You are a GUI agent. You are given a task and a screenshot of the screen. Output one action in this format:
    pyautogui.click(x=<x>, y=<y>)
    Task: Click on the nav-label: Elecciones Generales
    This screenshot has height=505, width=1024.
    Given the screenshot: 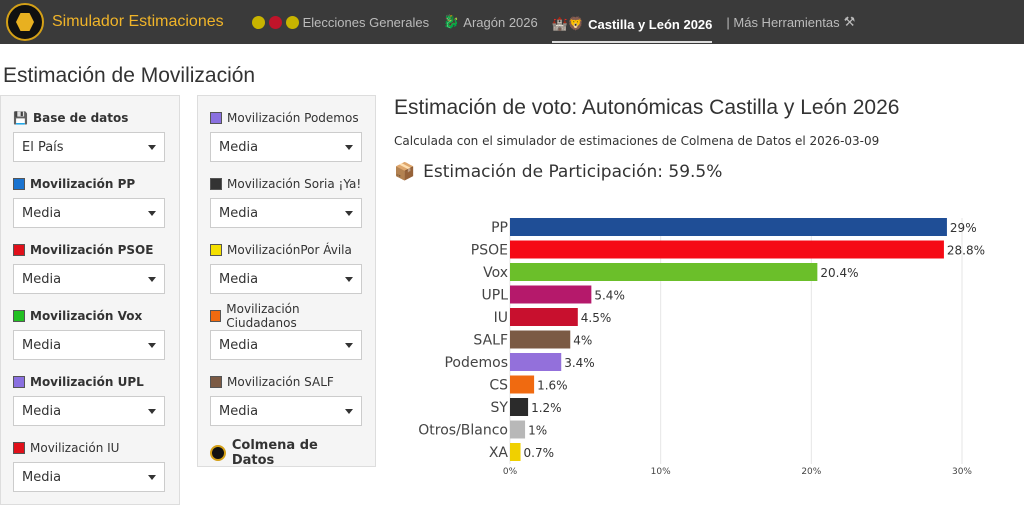 What is the action you would take?
    pyautogui.click(x=366, y=22)
    